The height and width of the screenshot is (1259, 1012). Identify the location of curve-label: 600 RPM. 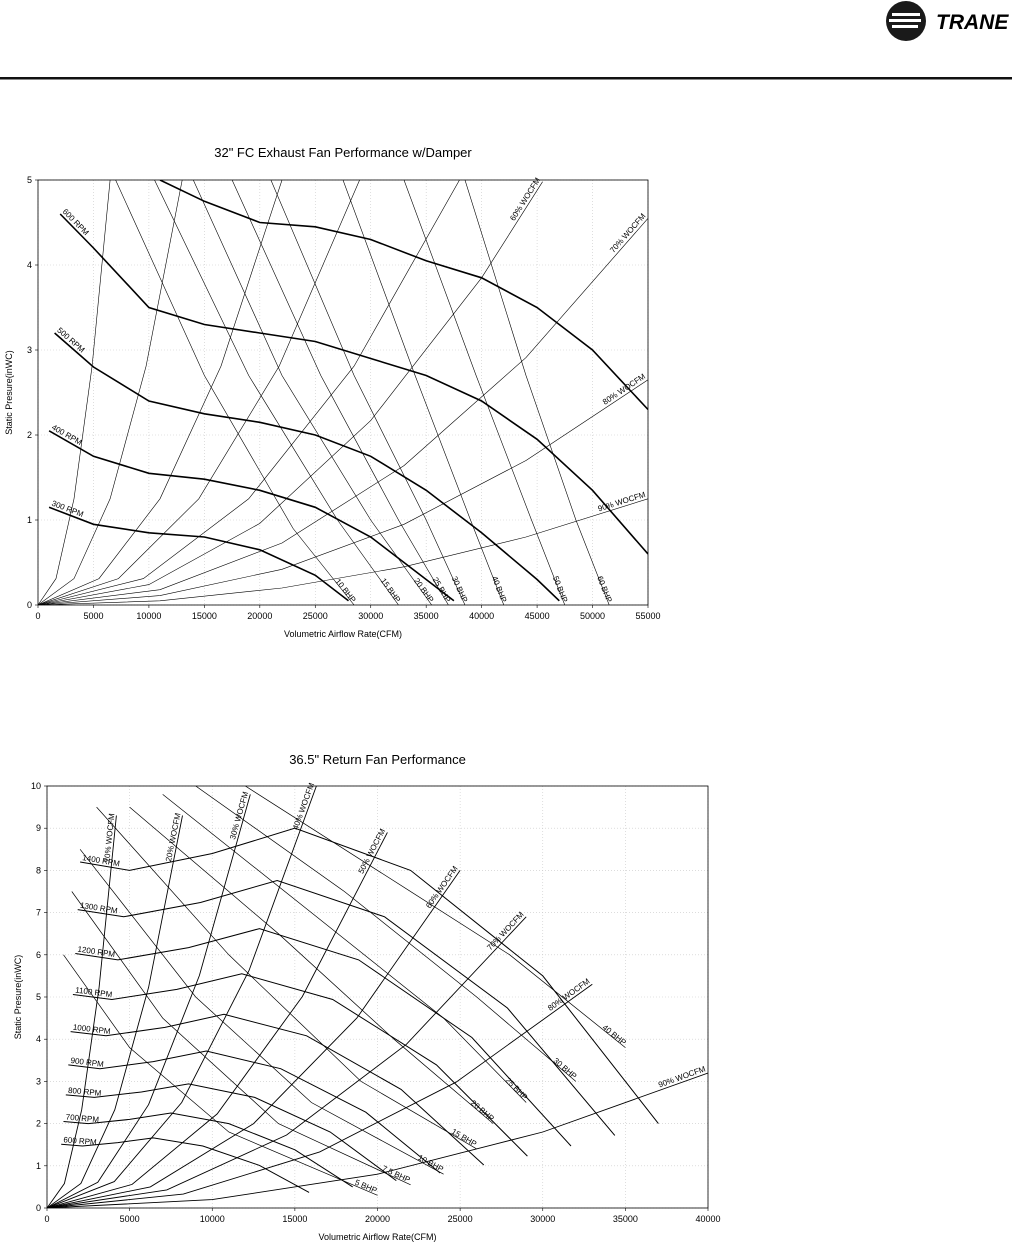
(76, 222).